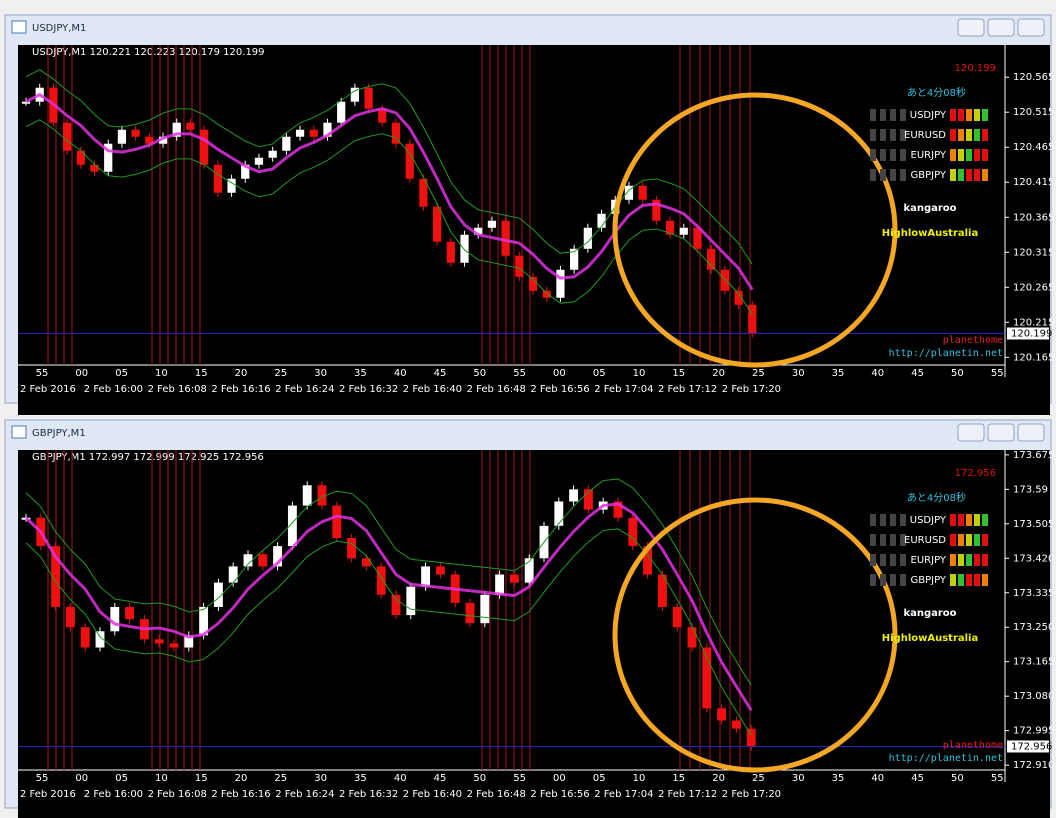 The width and height of the screenshot is (1056, 818). What do you see at coordinates (1033, 765) in the screenshot?
I see `y-tick-label: 172.910` at bounding box center [1033, 765].